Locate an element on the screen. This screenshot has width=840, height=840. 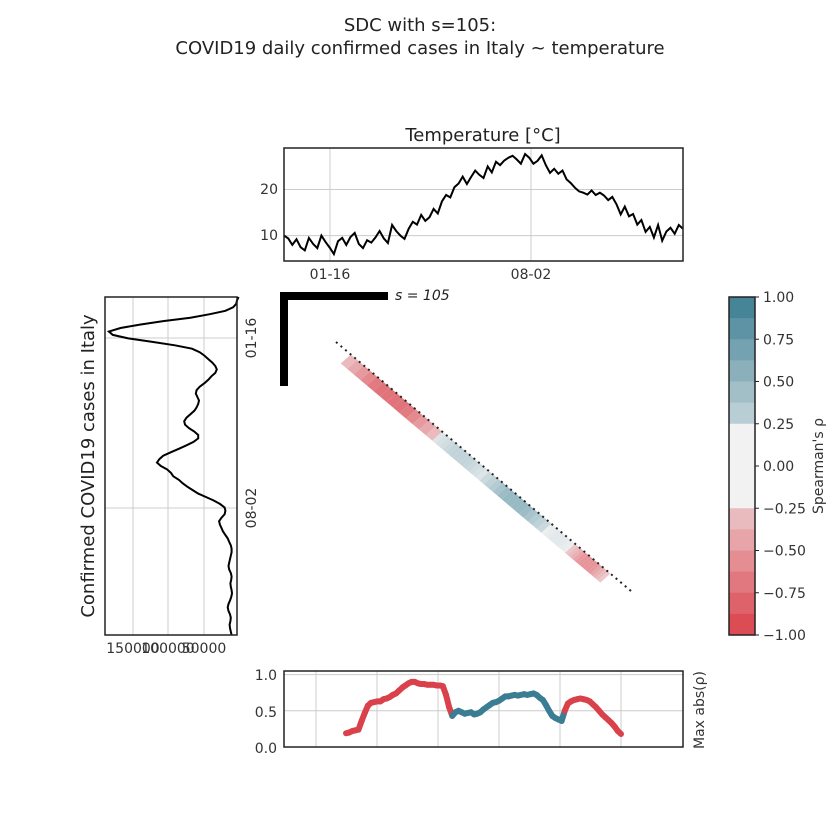
temperature-series-line is located at coordinates (483, 204).